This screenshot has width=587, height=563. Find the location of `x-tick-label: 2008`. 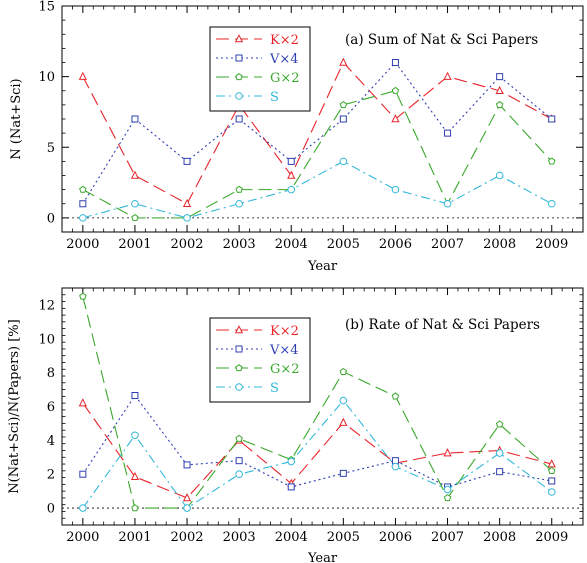

x-tick-label: 2008 is located at coordinates (499, 537).